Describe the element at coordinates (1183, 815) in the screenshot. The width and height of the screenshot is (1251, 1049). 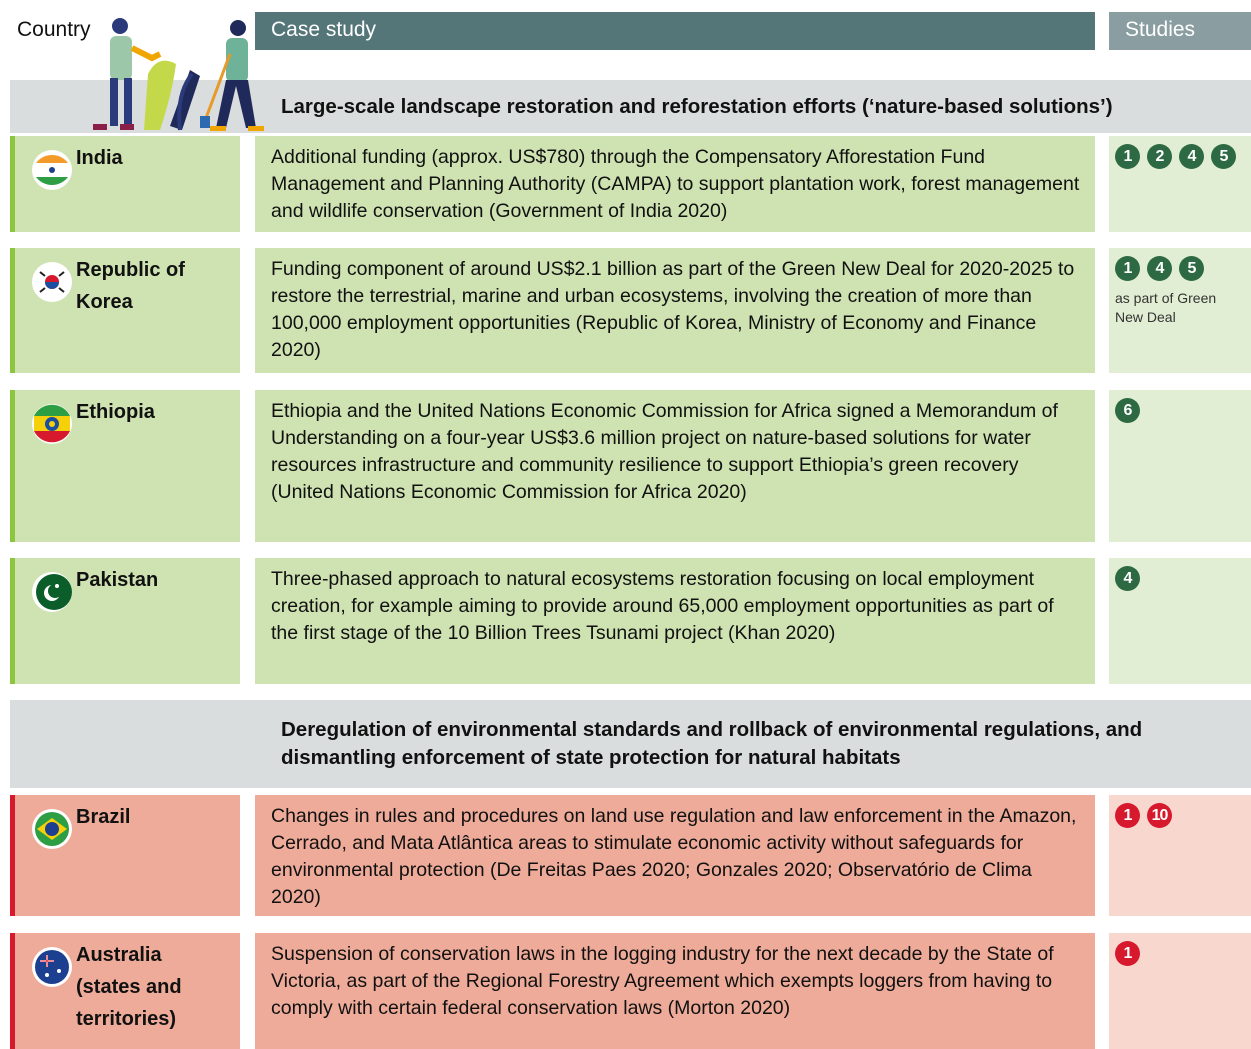
I see `badges: 1 10` at that location.